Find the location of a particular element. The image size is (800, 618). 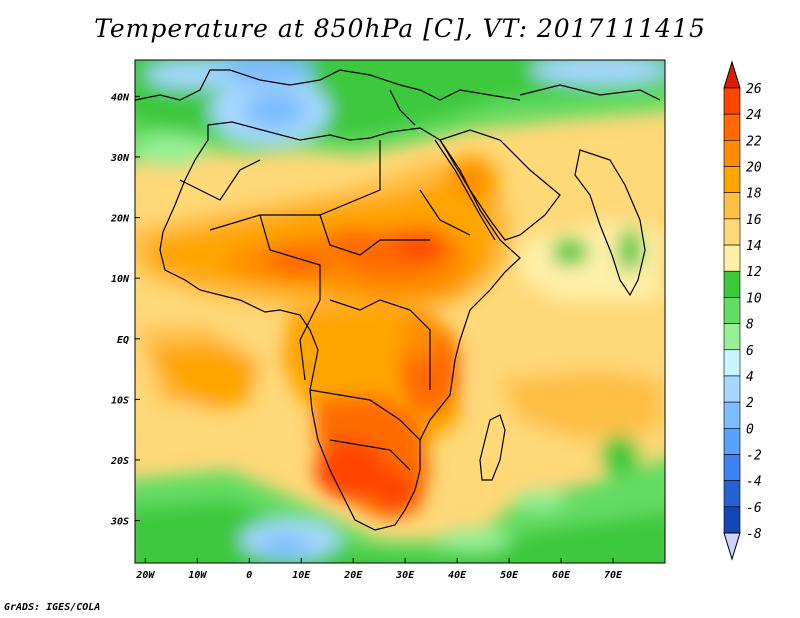

lon-label: 0 is located at coordinates (249, 575).